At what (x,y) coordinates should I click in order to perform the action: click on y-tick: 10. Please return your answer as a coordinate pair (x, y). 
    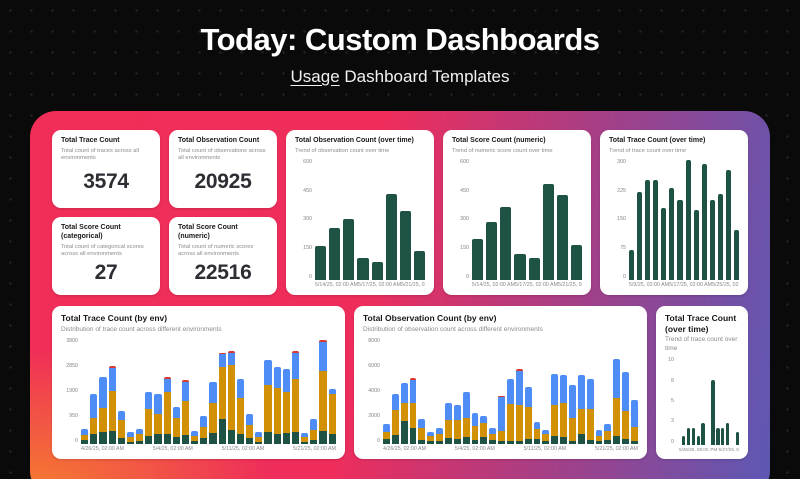
    Looking at the image, I should click on (671, 360).